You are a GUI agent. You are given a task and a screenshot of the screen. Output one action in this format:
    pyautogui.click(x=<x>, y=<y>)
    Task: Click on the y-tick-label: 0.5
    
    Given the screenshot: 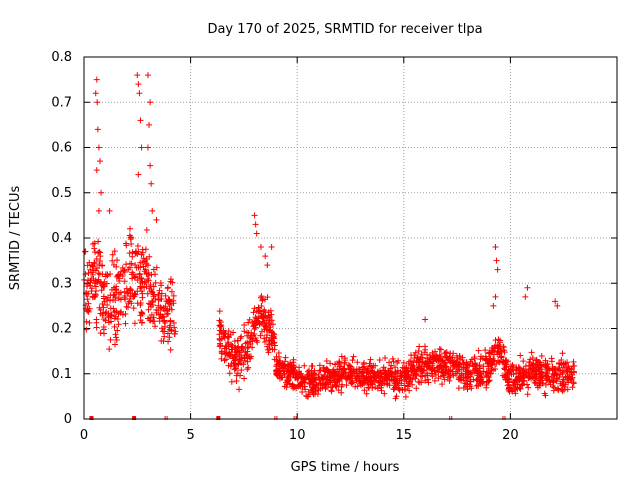 What is the action you would take?
    pyautogui.click(x=61, y=193)
    